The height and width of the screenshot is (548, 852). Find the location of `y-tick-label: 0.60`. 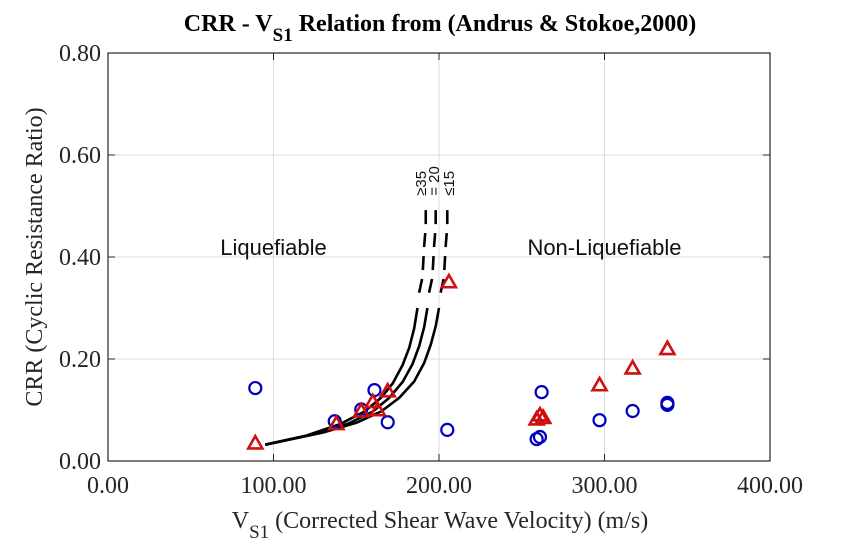

y-tick-label: 0.60 is located at coordinates (80, 156).